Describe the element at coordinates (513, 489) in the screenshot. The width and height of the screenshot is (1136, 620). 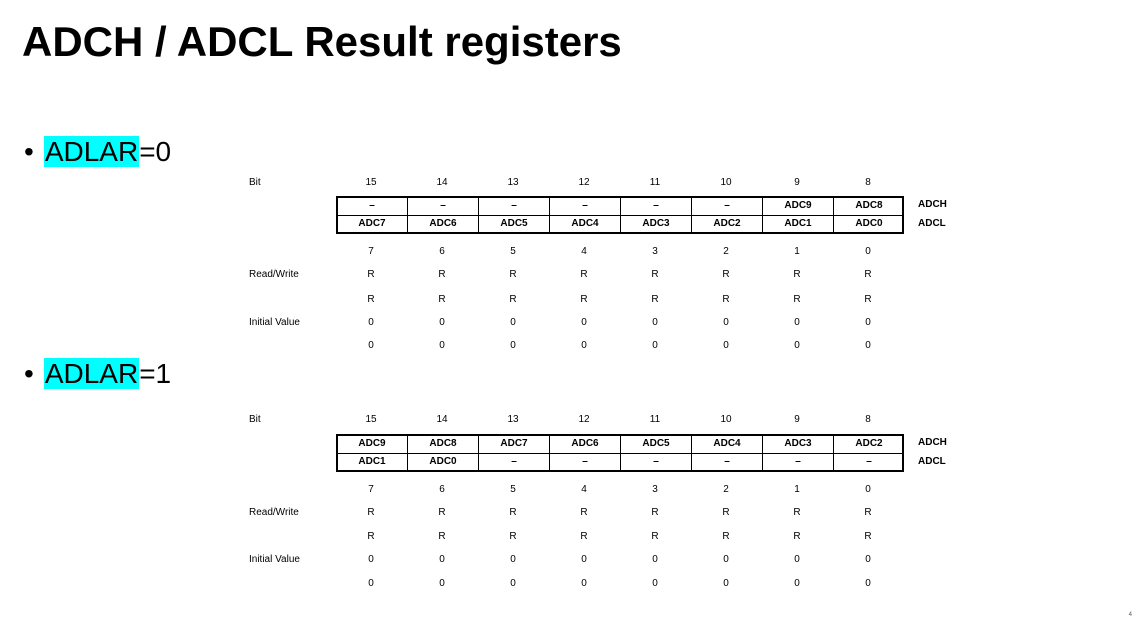
I see `low-bit-number: 5` at that location.